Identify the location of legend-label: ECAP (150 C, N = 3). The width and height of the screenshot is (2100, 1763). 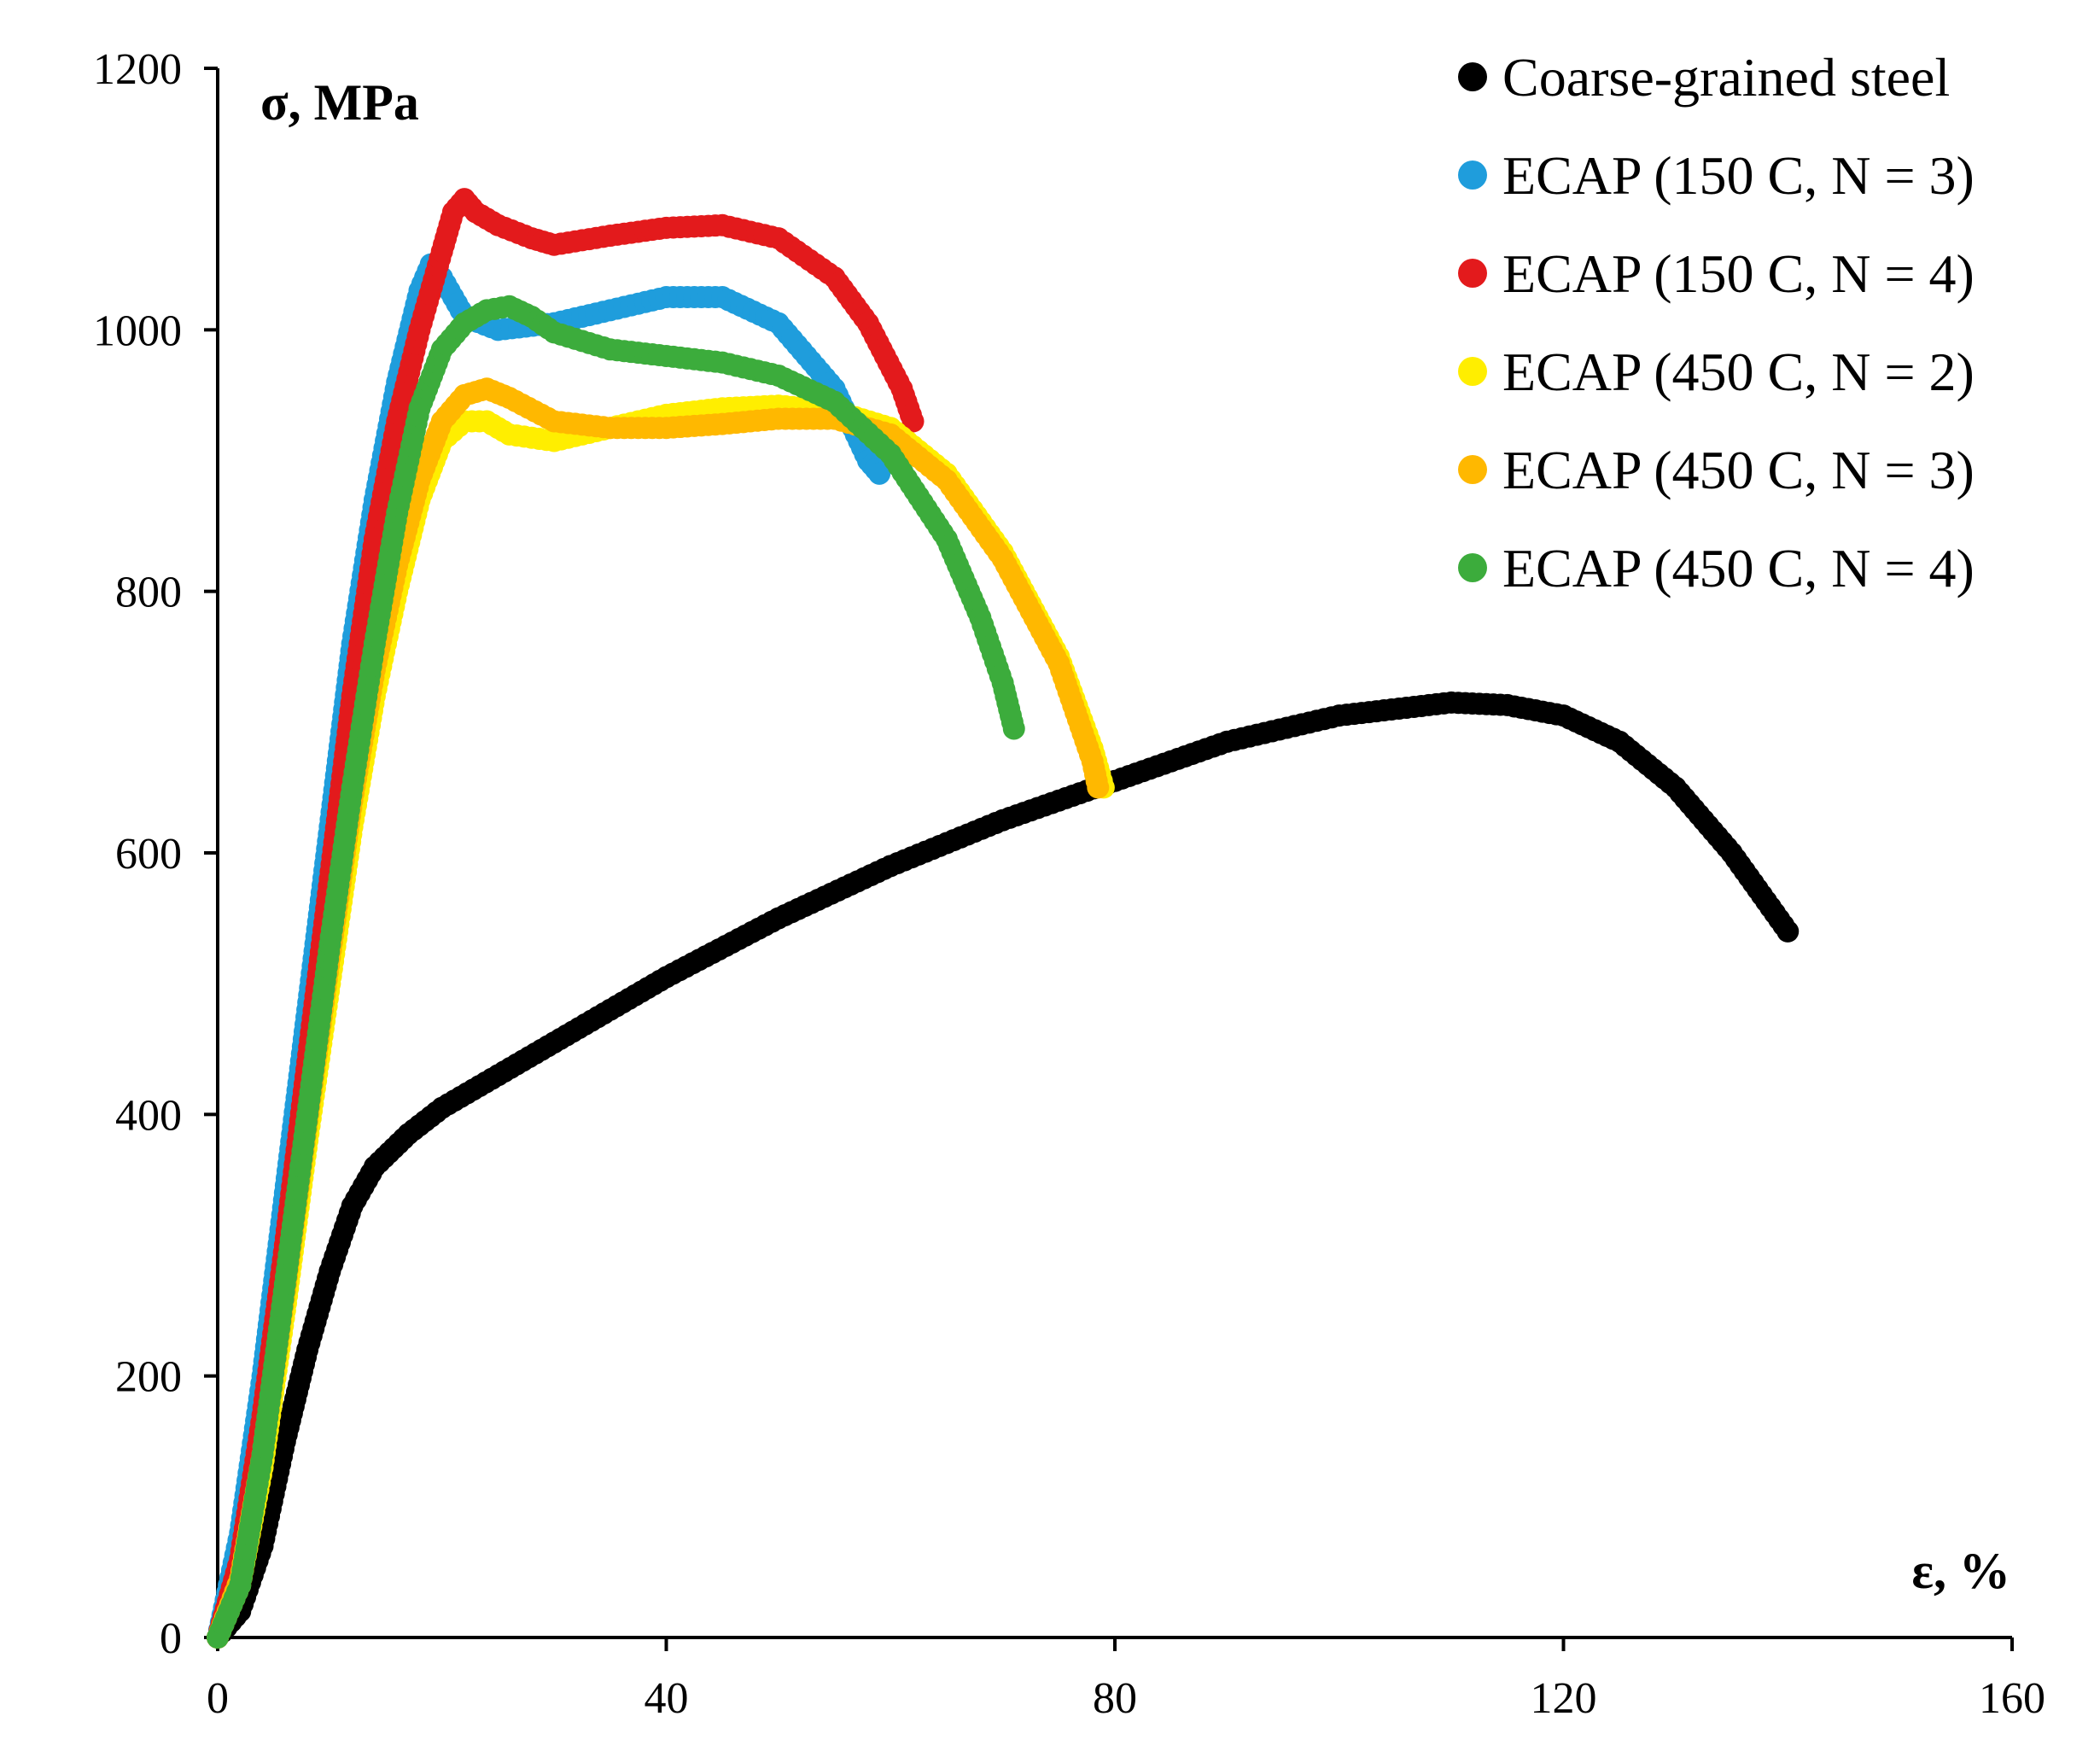
(1738, 175).